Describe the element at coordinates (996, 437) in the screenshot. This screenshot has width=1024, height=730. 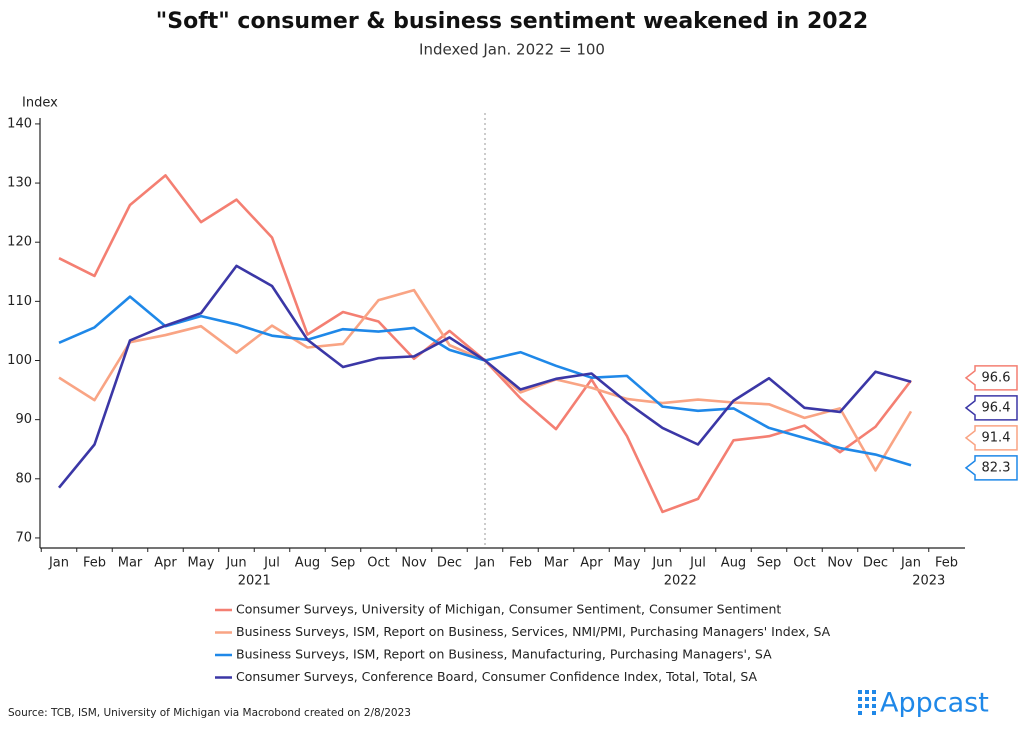
I see `end-value-label: 91.4` at that location.